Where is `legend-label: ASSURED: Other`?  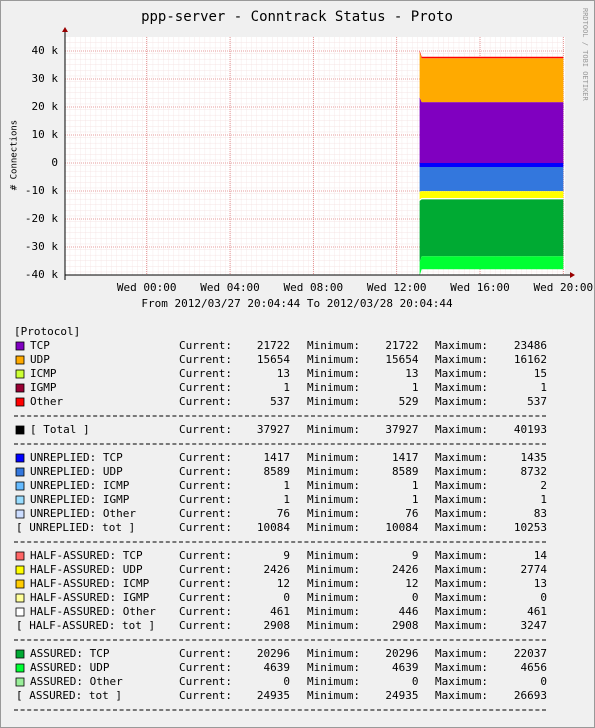 legend-label: ASSURED: Other is located at coordinates (76, 681).